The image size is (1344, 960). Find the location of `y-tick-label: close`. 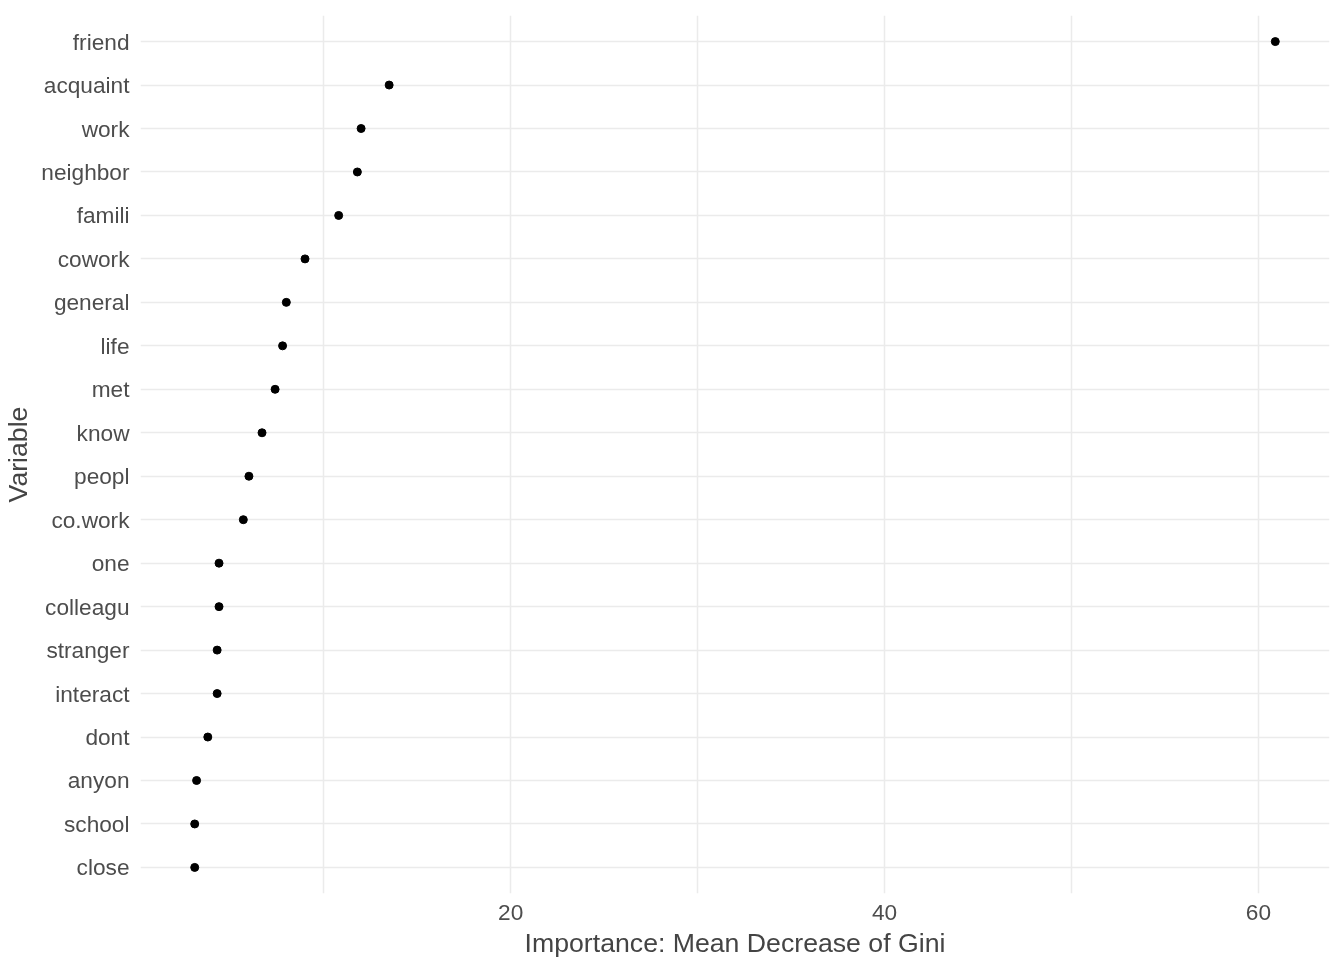

y-tick-label: close is located at coordinates (103, 867).